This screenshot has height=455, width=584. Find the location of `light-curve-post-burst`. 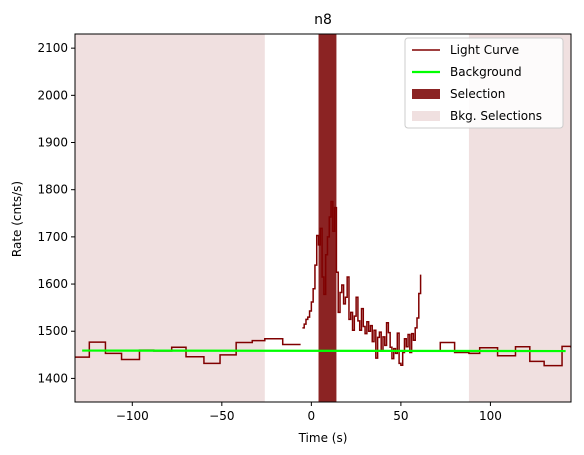

light-curve-post-burst is located at coordinates (496, 354).